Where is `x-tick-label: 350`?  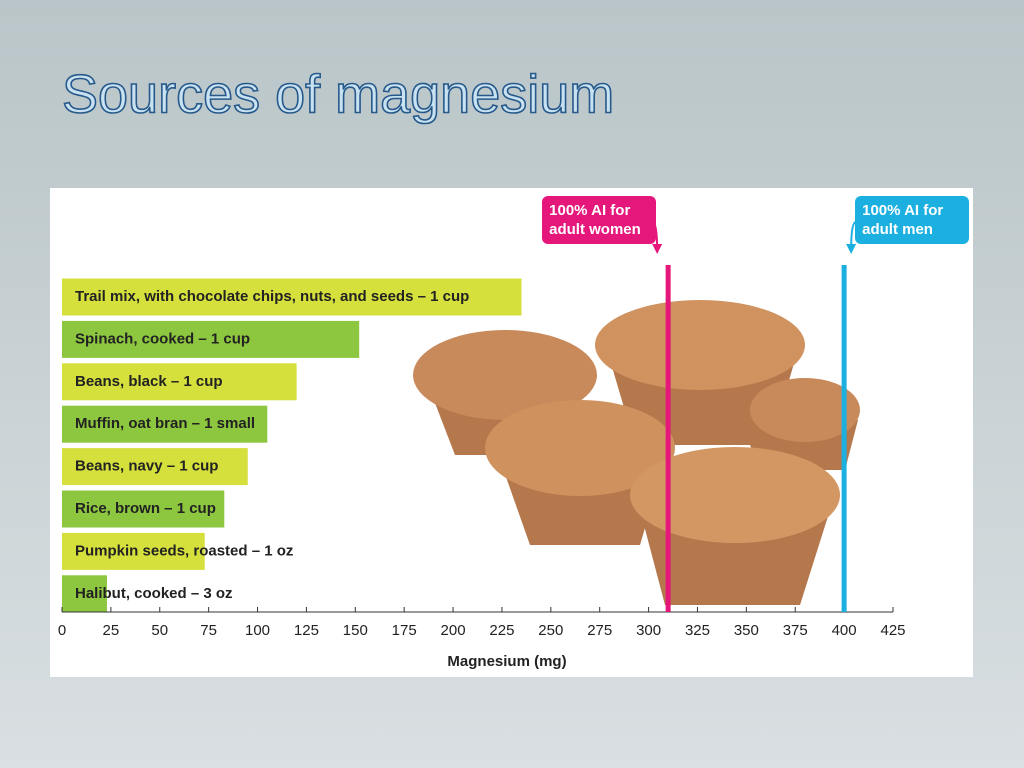 x-tick-label: 350 is located at coordinates (746, 630).